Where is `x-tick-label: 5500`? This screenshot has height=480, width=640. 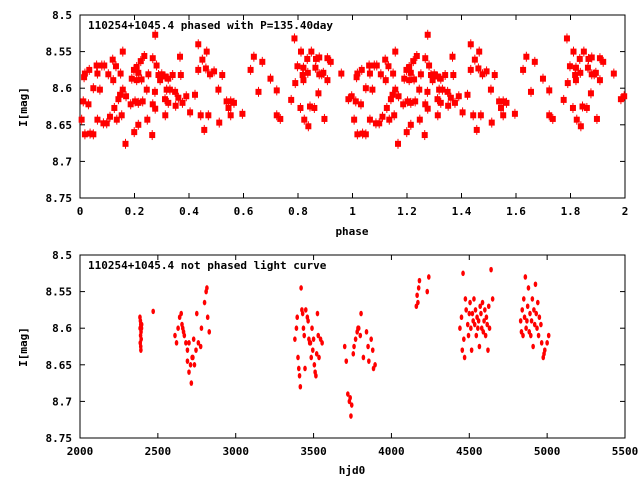
x-tick-label: 5500 is located at coordinates (625, 451).